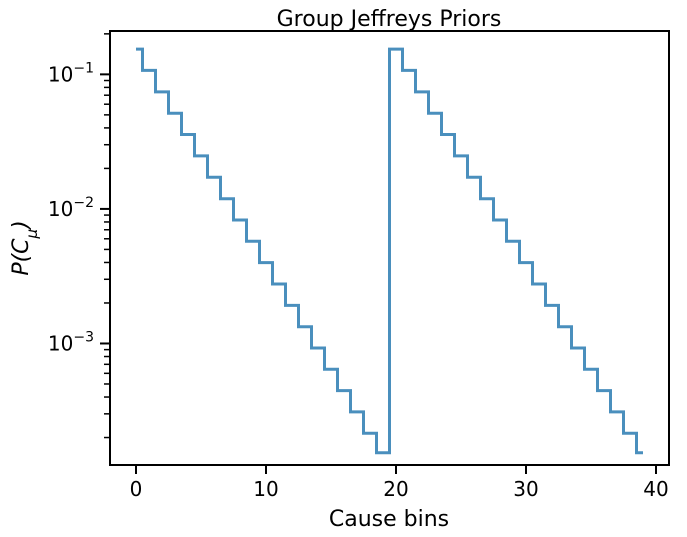 The image size is (687, 537). I want to click on y-tick-label: 10⁻³, so click(71, 342).